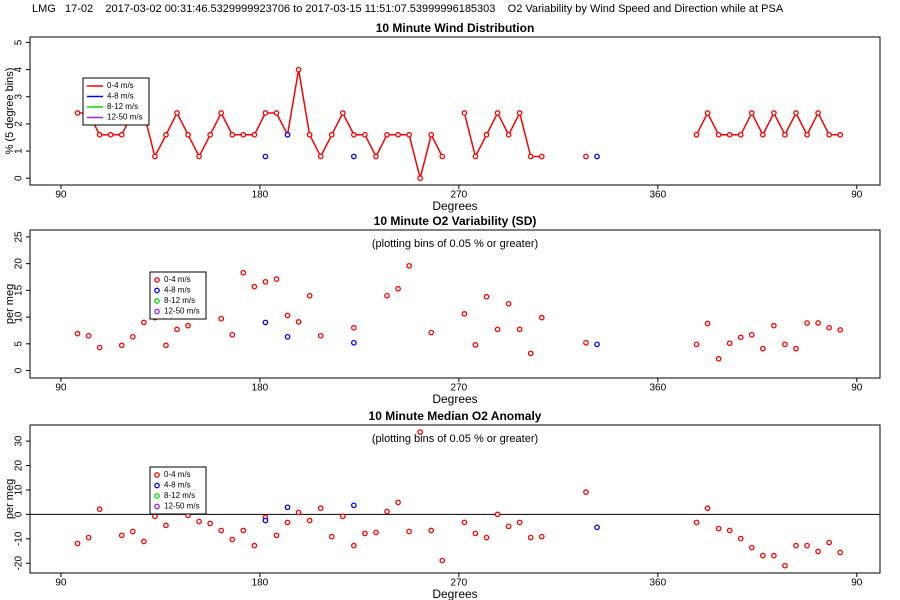  What do you see at coordinates (10, 304) in the screenshot?
I see `y-axis-label: per meg` at bounding box center [10, 304].